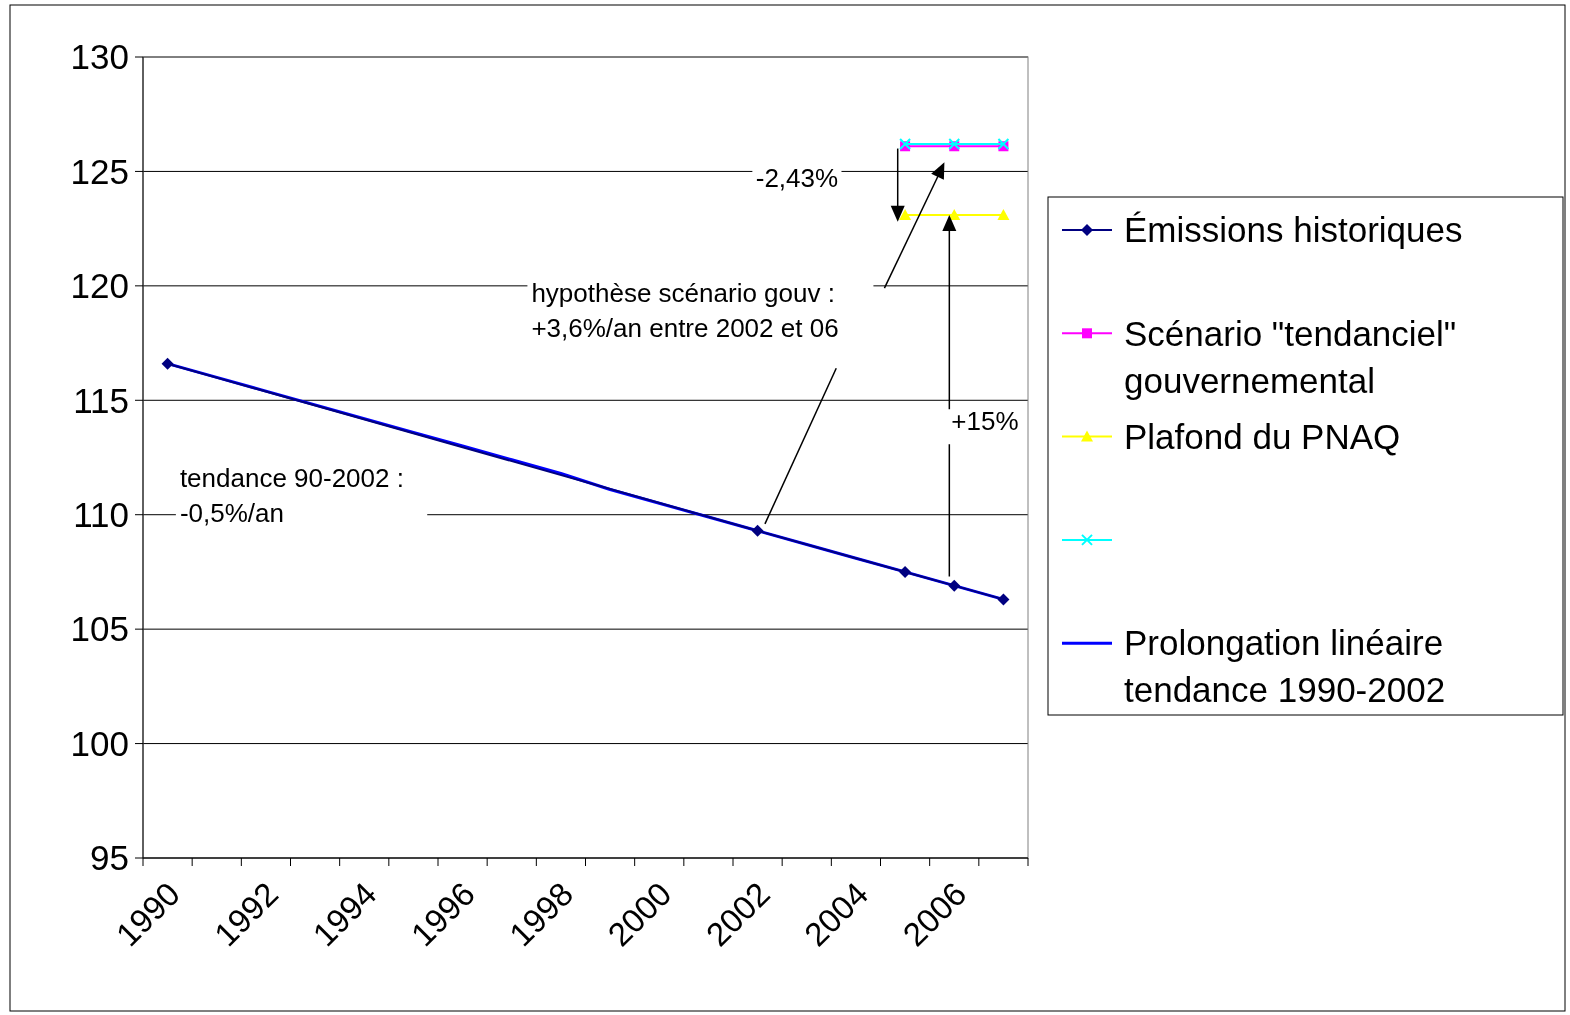 The width and height of the screenshot is (1570, 1015). Describe the element at coordinates (99, 286) in the screenshot. I see `y-tick-label: 120` at that location.